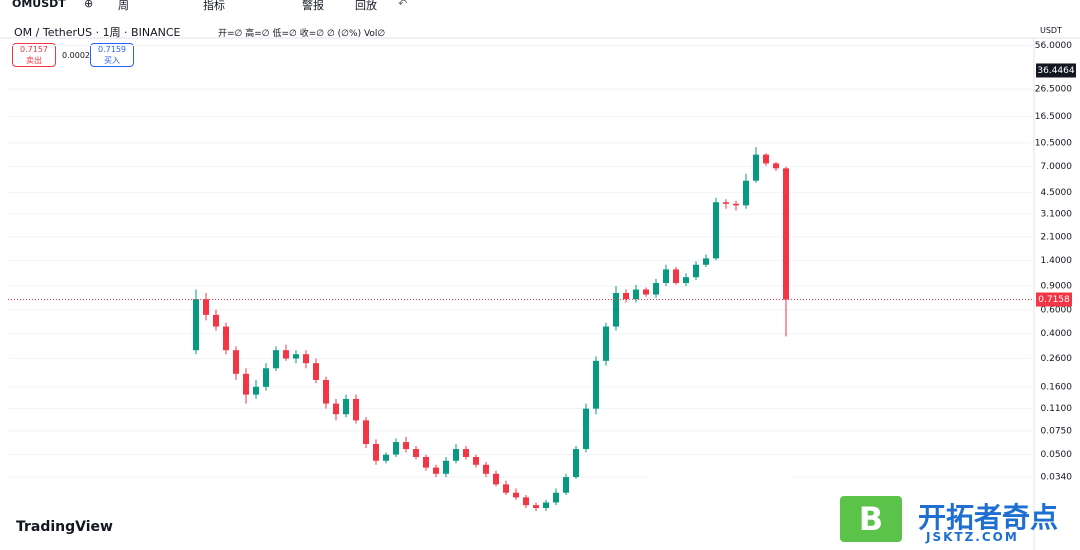 The image size is (1080, 550). What do you see at coordinates (1057, 478) in the screenshot?
I see `y-tick-label: 0.0340` at bounding box center [1057, 478].